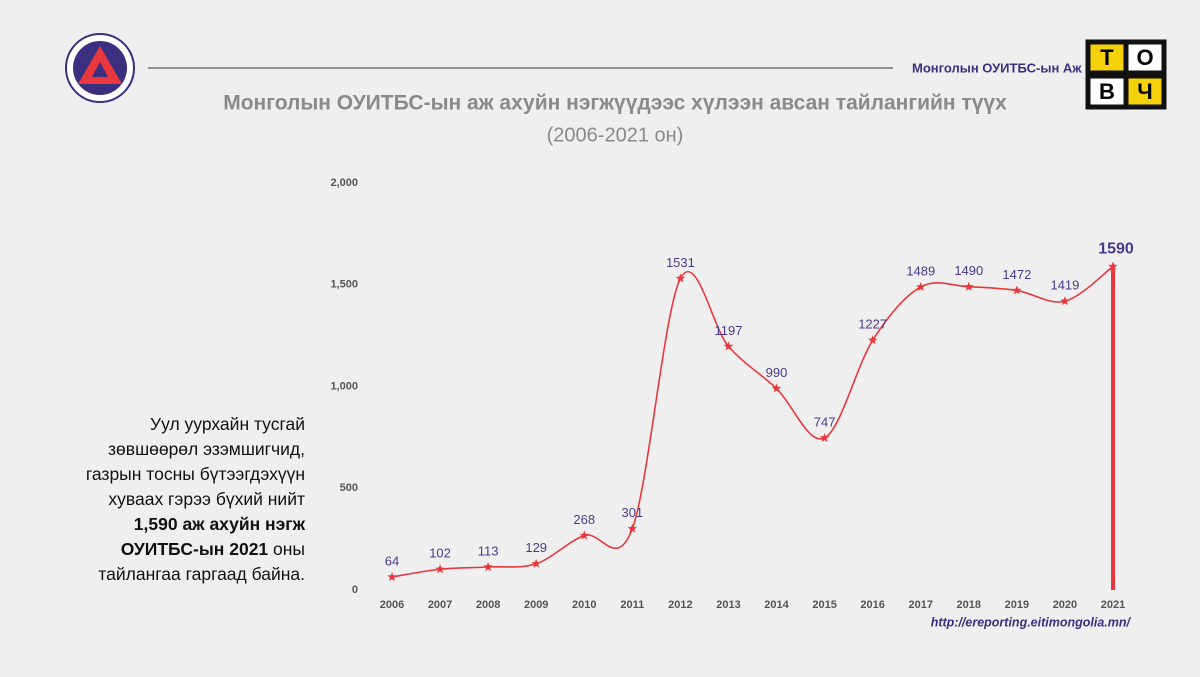 This screenshot has width=1200, height=677. Describe the element at coordinates (1010, 67) in the screenshot. I see `org-name: Монголын ОУИТБС-ын Ажлын` at that location.